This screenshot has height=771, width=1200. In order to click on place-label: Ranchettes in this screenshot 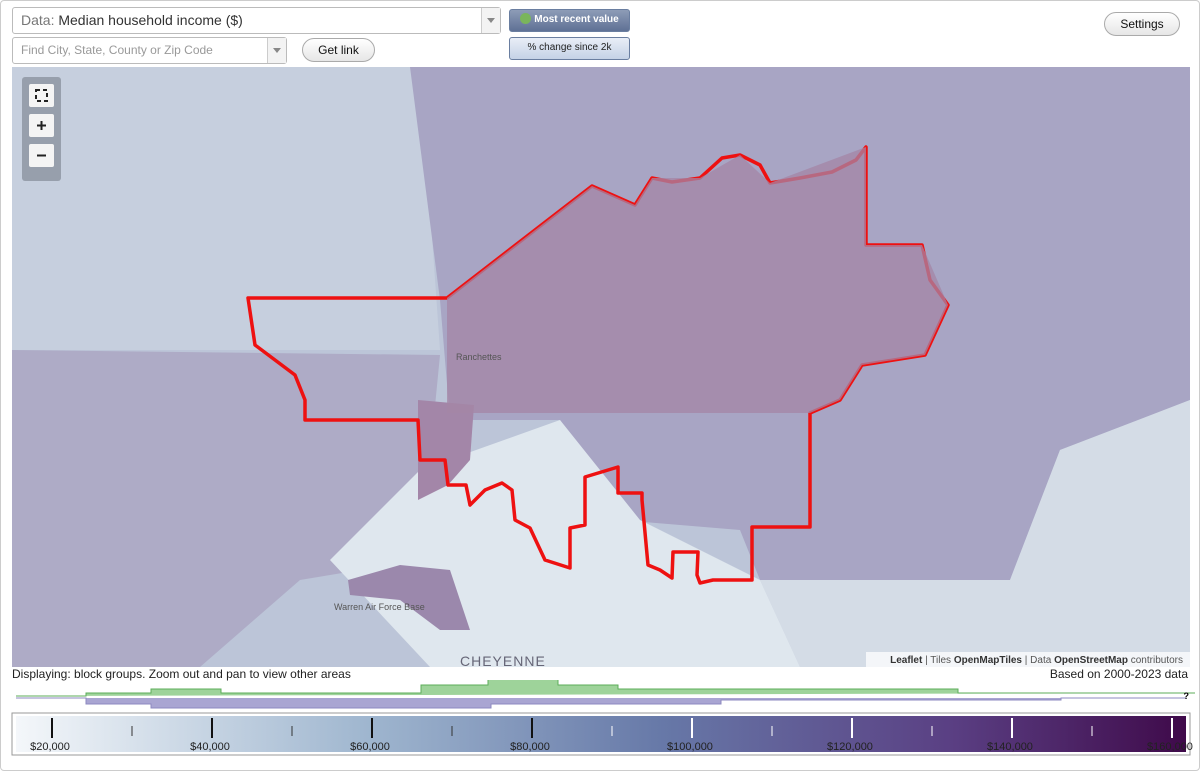, I will do `click(479, 357)`.